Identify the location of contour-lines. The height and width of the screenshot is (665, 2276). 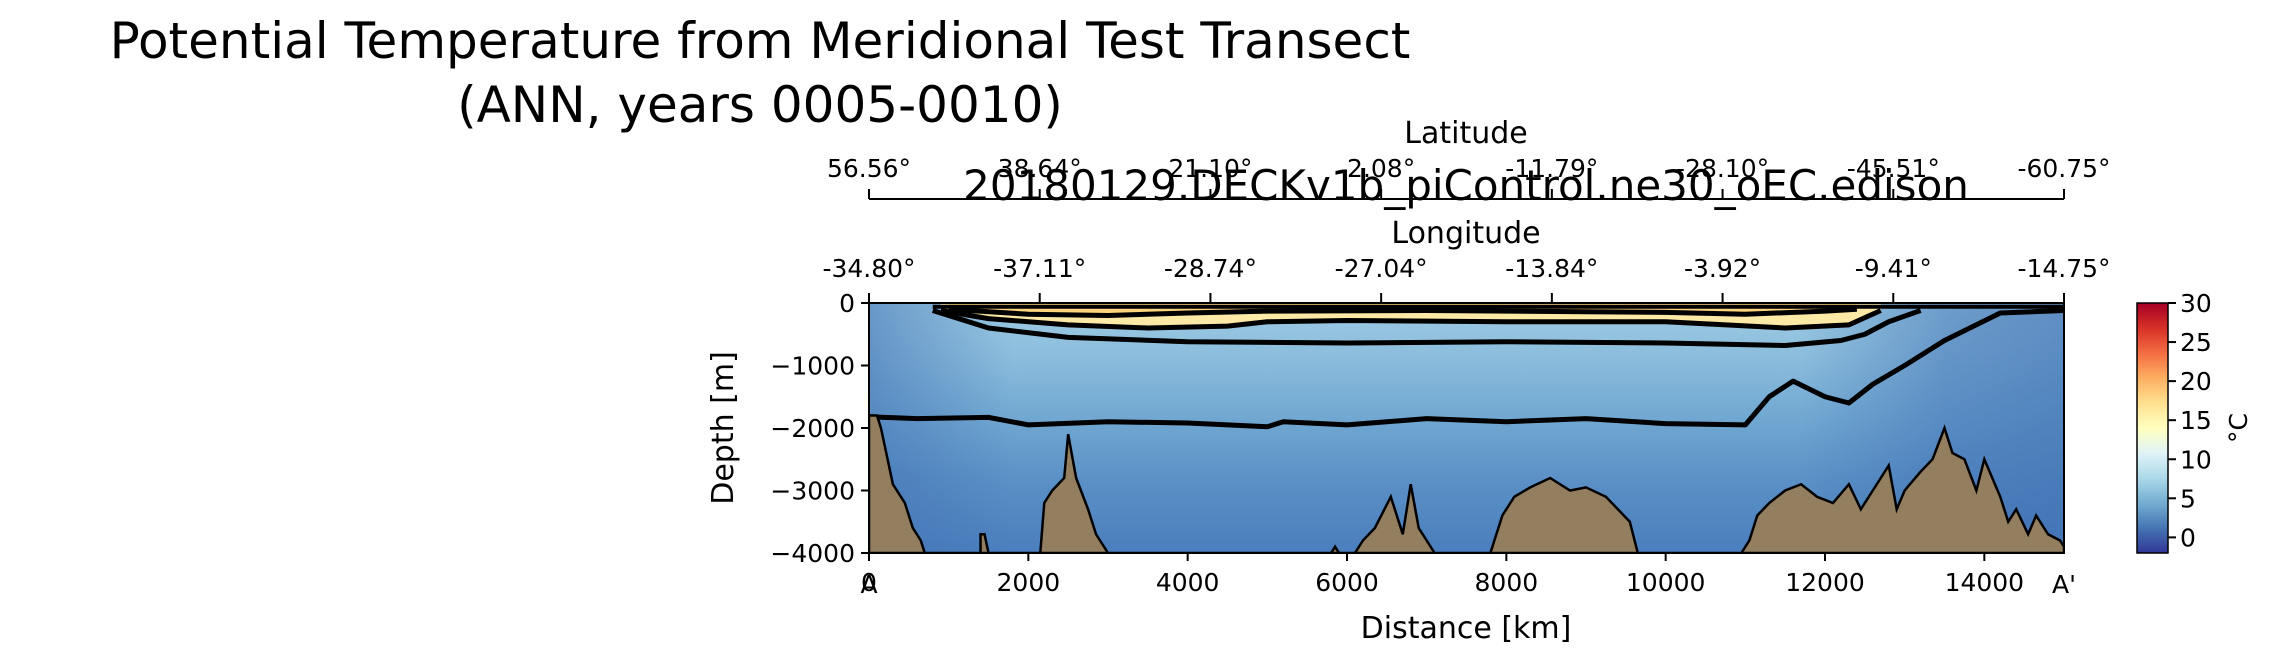
(1466, 367).